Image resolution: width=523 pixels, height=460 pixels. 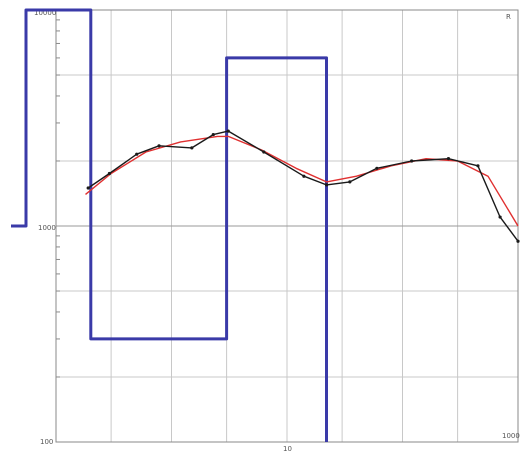 What do you see at coordinates (47, 228) in the screenshot?
I see `y-tick-1000: 1000` at bounding box center [47, 228].